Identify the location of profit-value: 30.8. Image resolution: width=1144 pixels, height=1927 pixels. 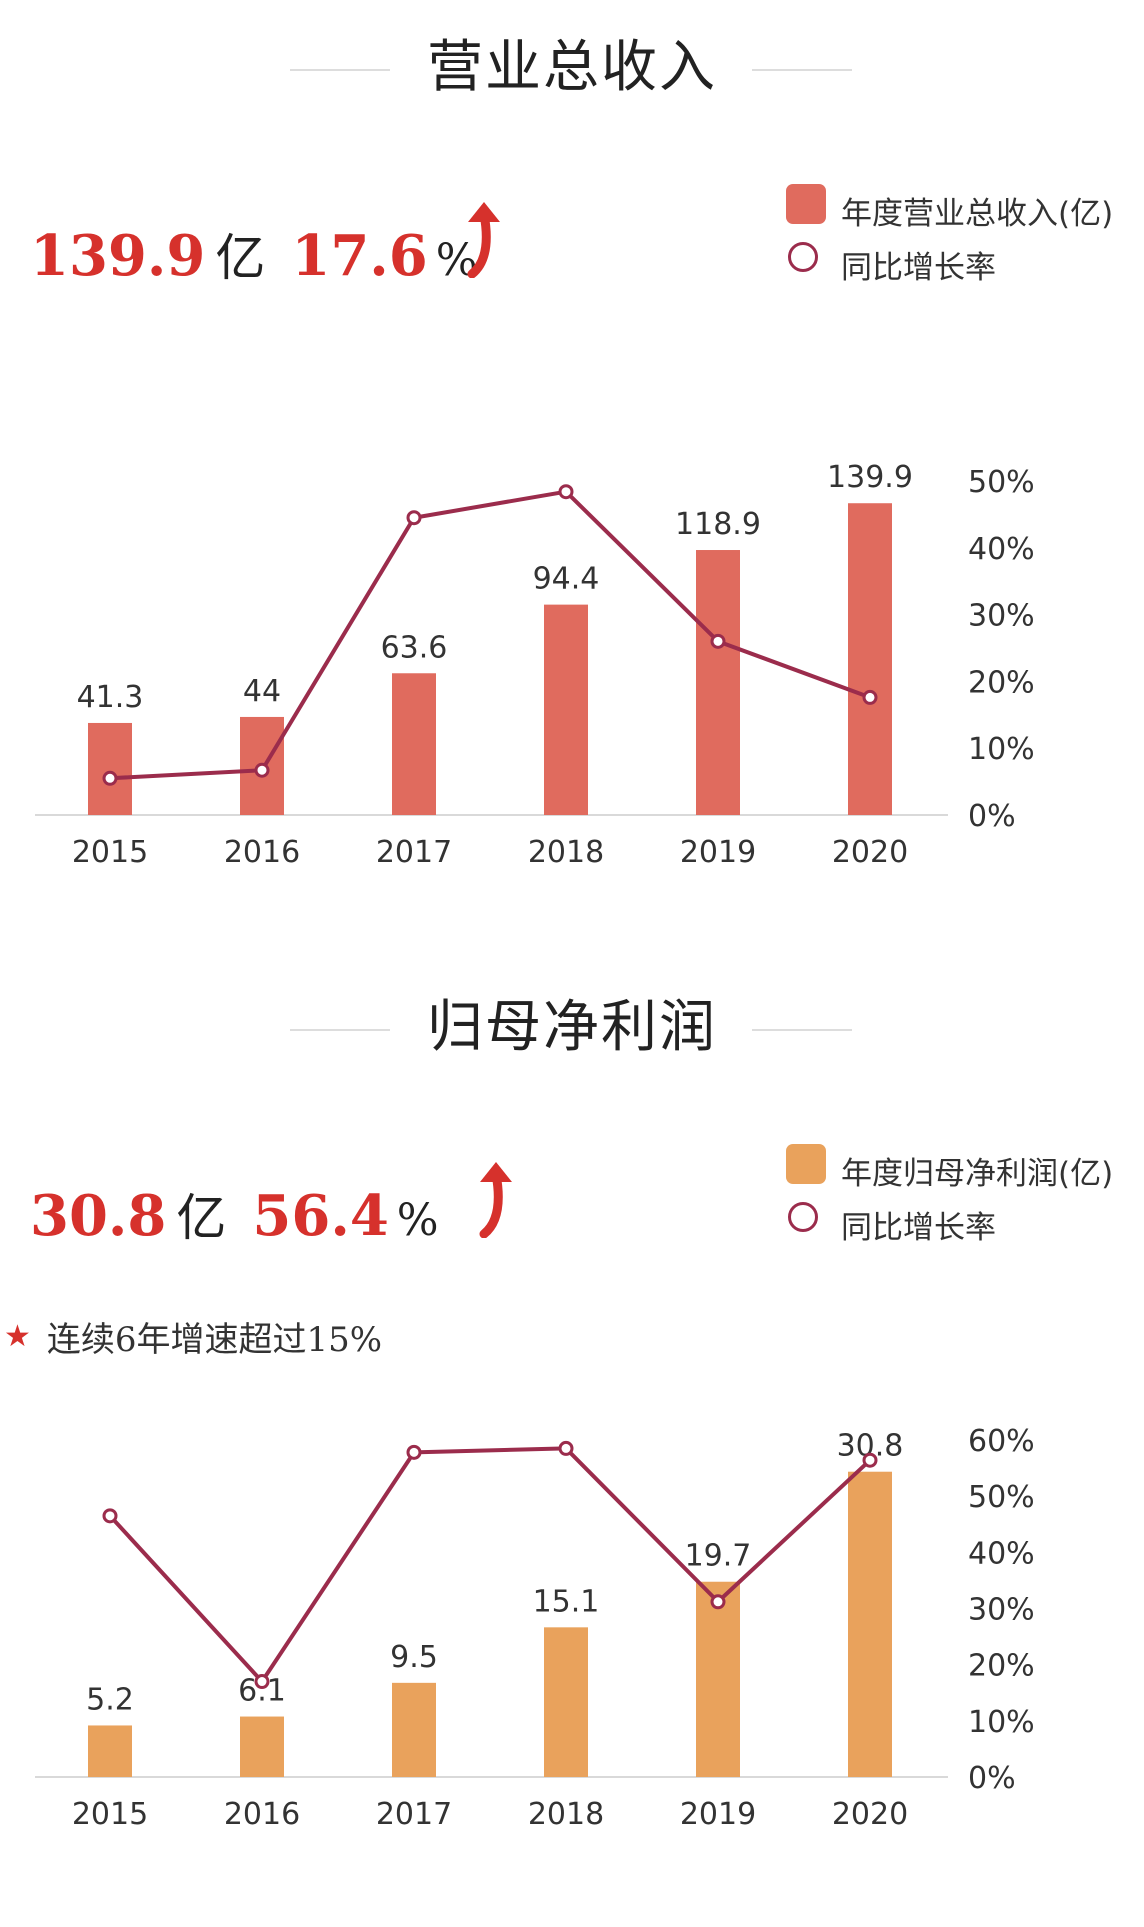
(98, 1216).